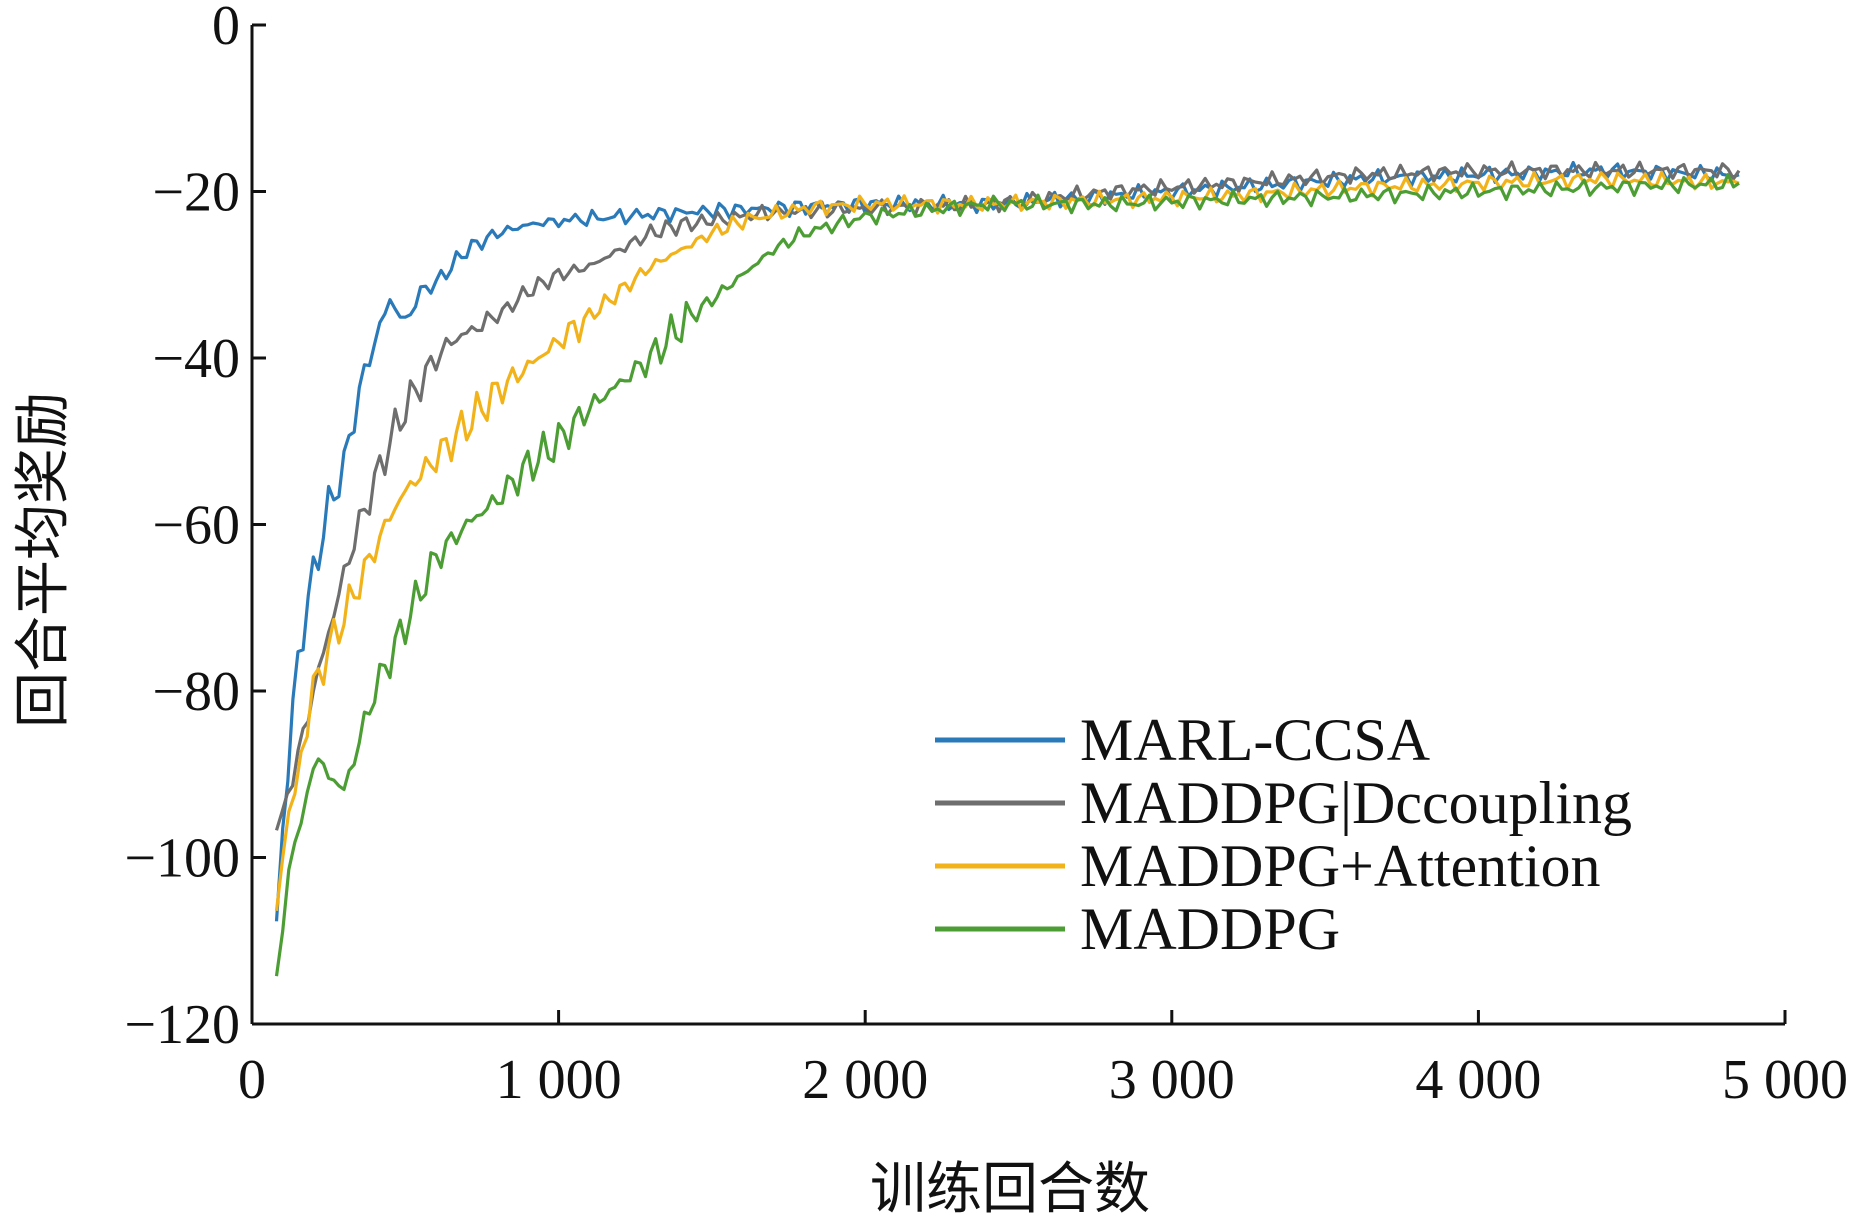  What do you see at coordinates (43, 560) in the screenshot?
I see `y-axis-title: 回合平均奖励` at bounding box center [43, 560].